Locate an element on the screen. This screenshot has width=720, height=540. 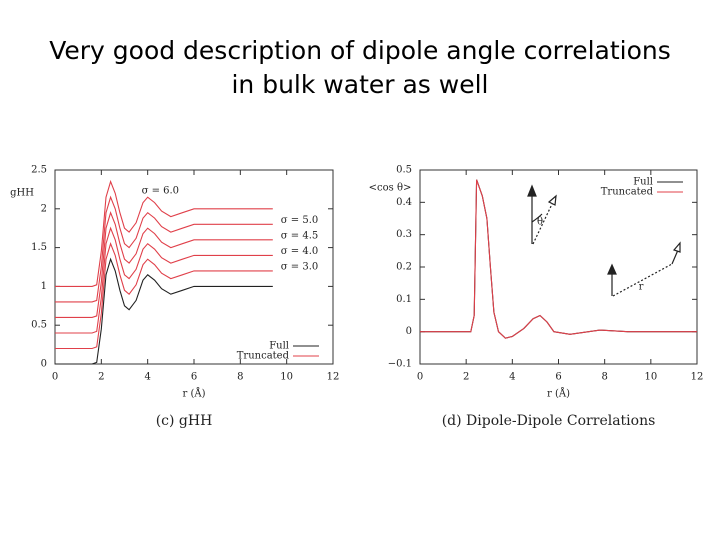
y-axis-label: <cos θ> is located at coordinates (390, 188).